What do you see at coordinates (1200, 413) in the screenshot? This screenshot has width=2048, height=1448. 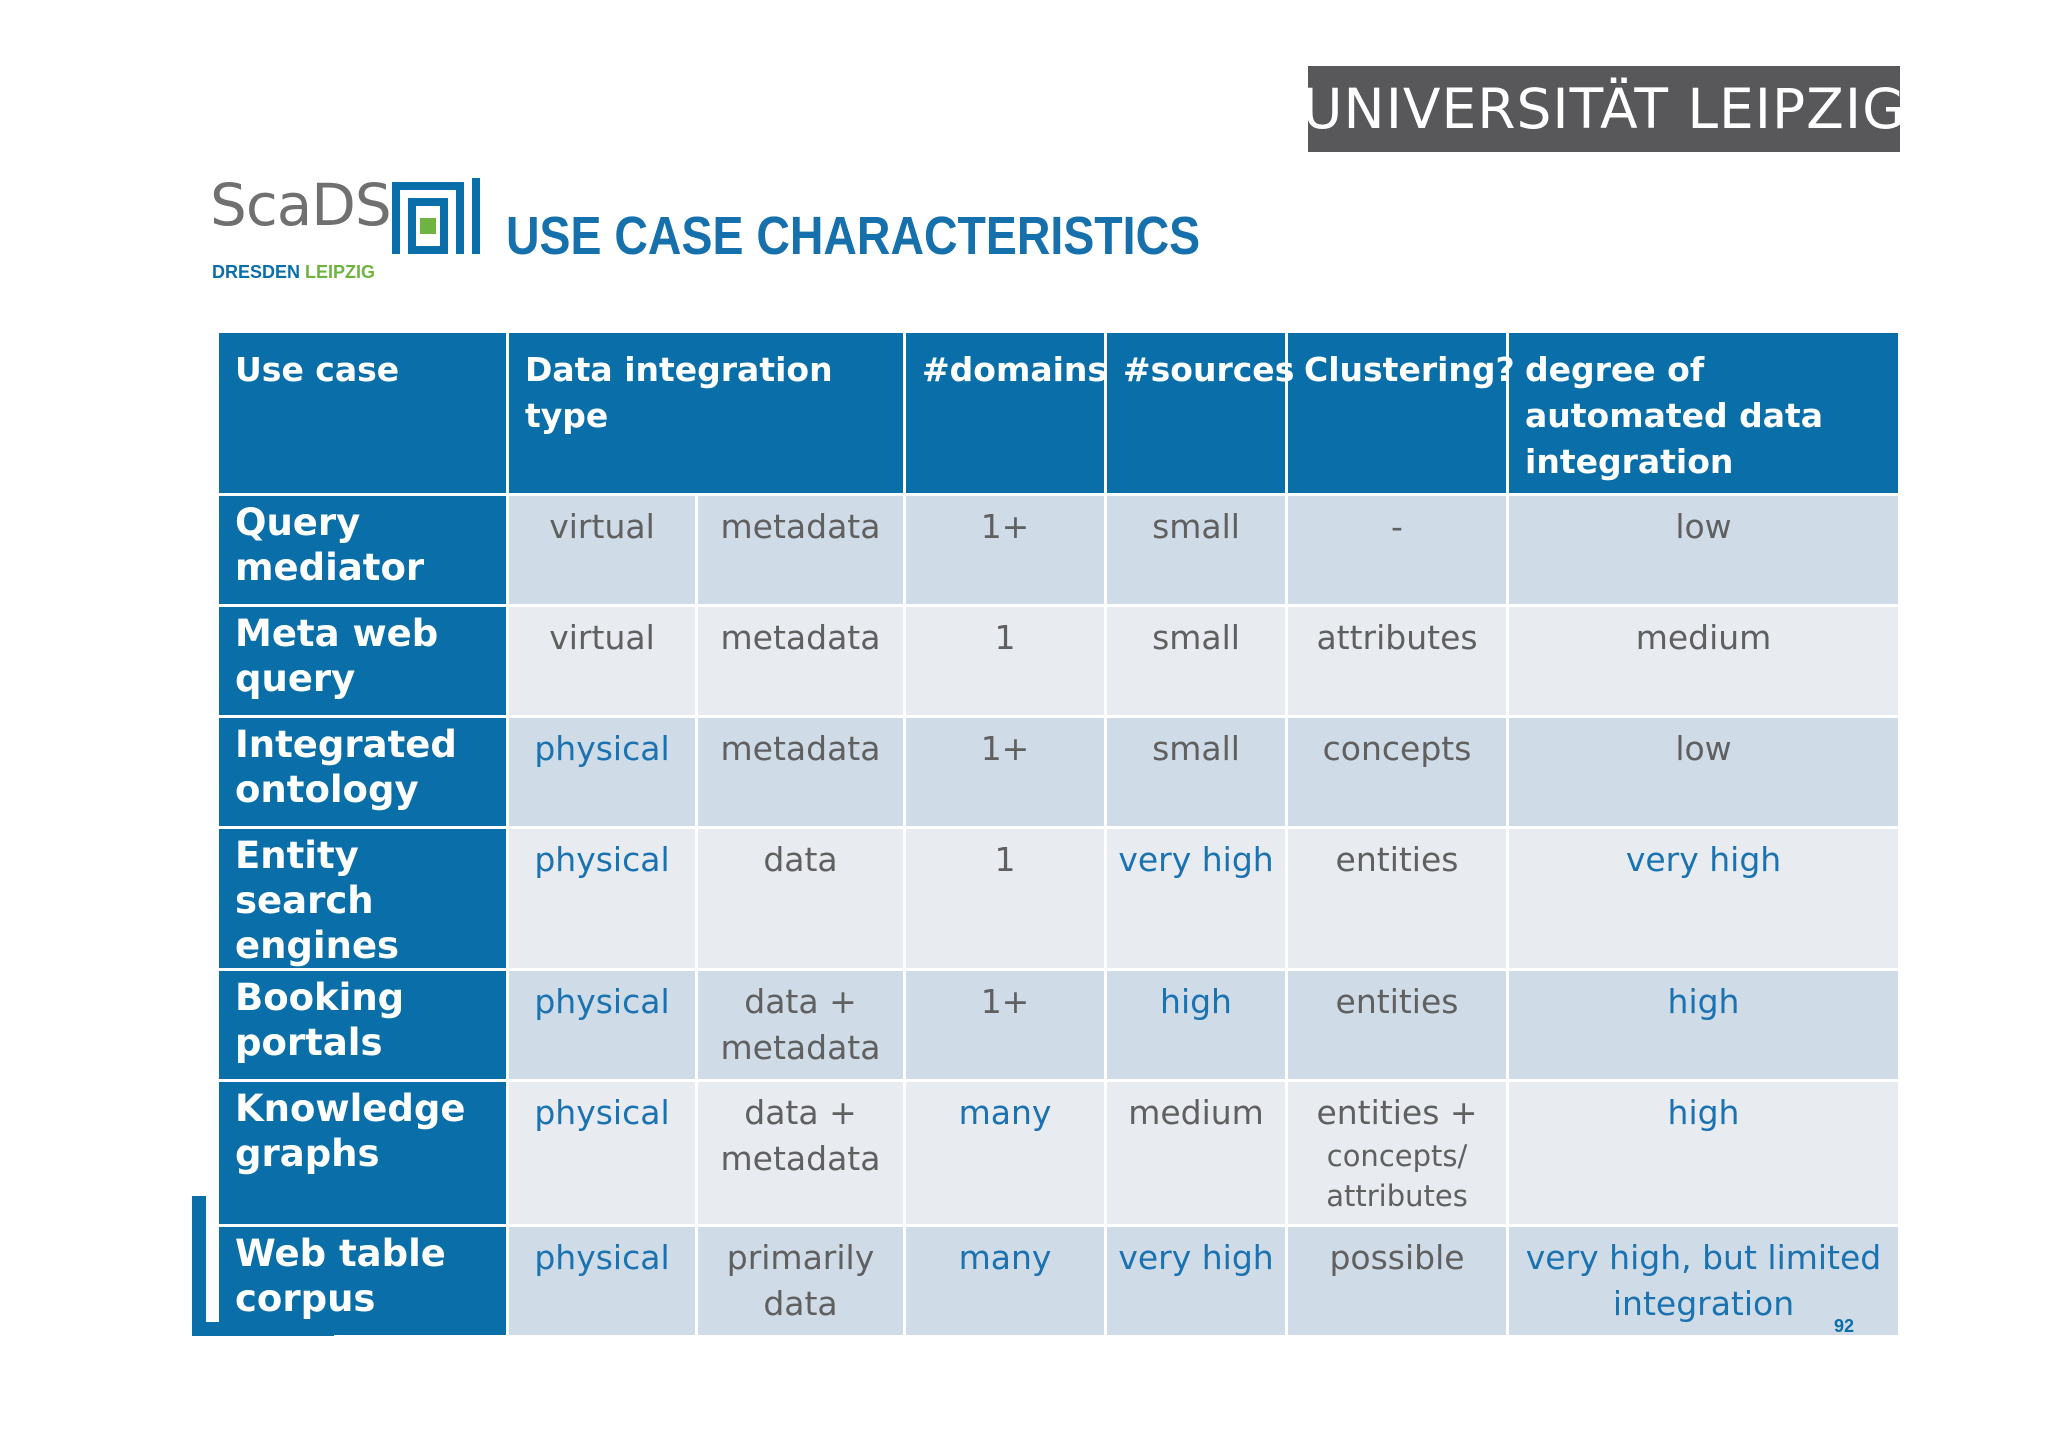 I see `header-sources: #sources` at bounding box center [1200, 413].